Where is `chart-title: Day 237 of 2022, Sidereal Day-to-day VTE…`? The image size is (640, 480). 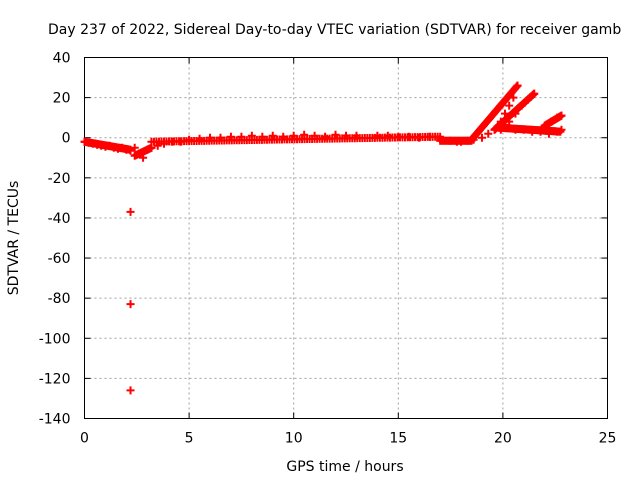 chart-title: Day 237 of 2022, Sidereal Day-to-day VTE… is located at coordinates (334, 30).